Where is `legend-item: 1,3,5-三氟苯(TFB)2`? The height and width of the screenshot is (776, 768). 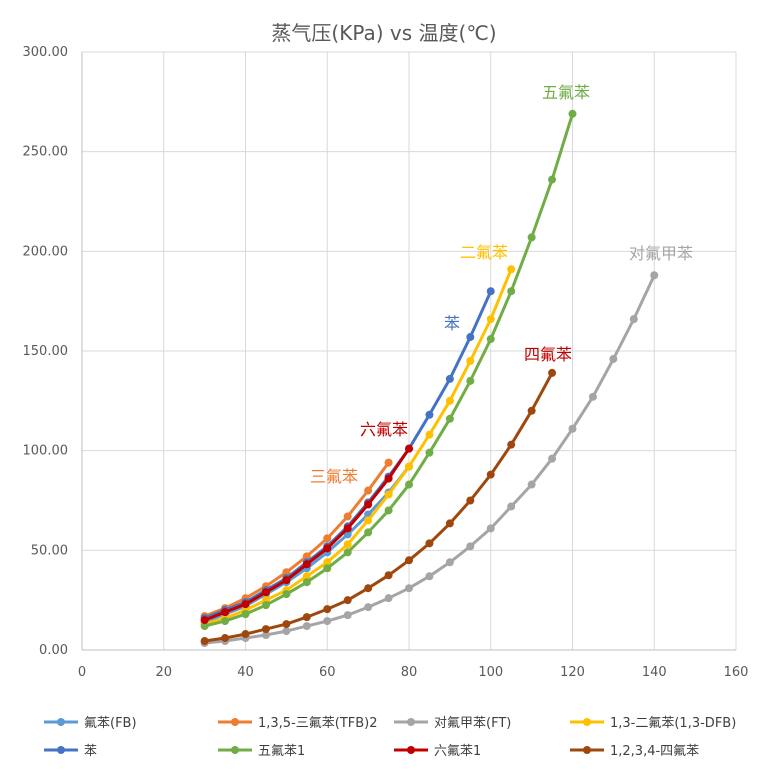
legend-item: 1,3,5-三氟苯(TFB)2 is located at coordinates (298, 723).